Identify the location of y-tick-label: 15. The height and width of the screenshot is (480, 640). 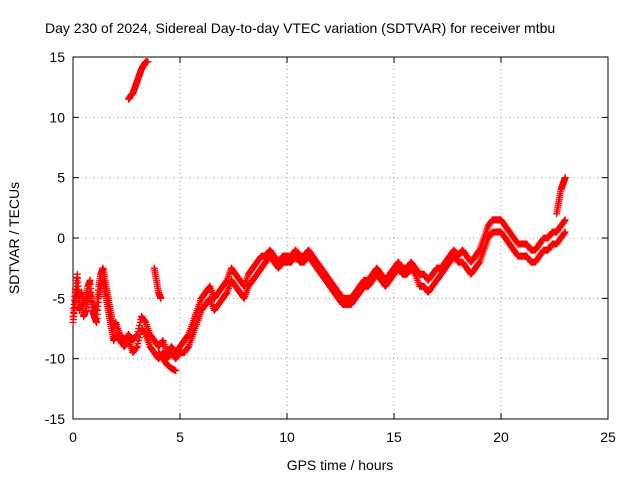
(57, 57).